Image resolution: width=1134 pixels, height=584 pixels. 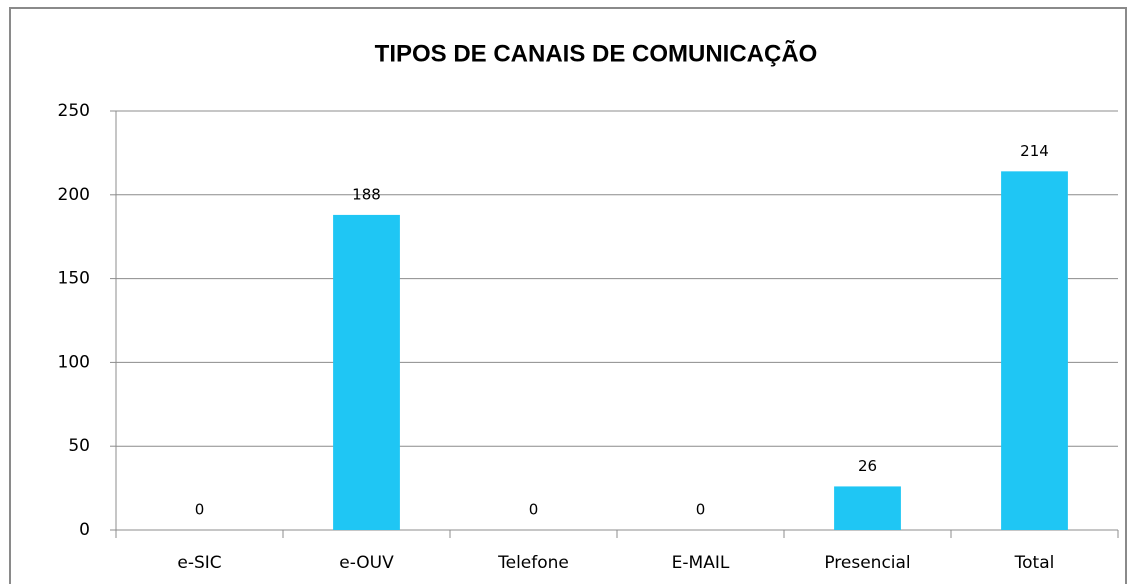 I want to click on data-label: 26, so click(x=867, y=466).